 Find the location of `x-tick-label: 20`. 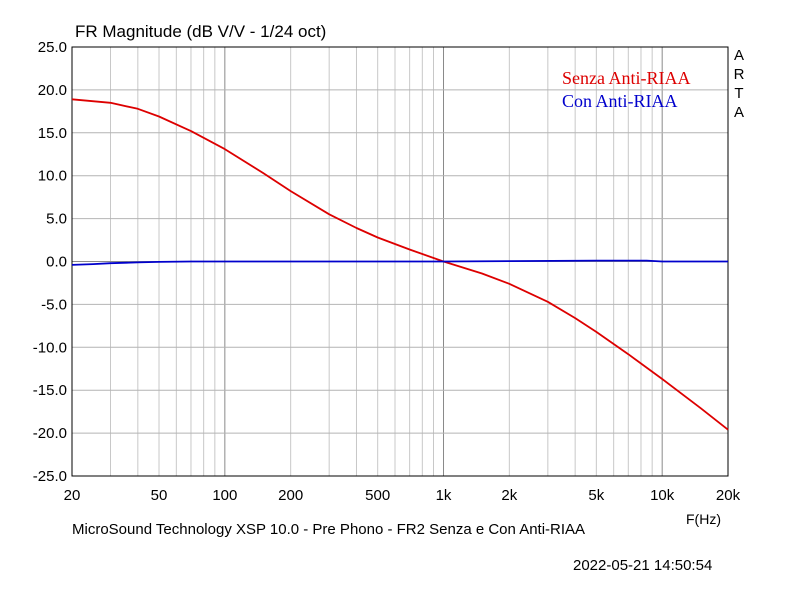

x-tick-label: 20 is located at coordinates (72, 495).